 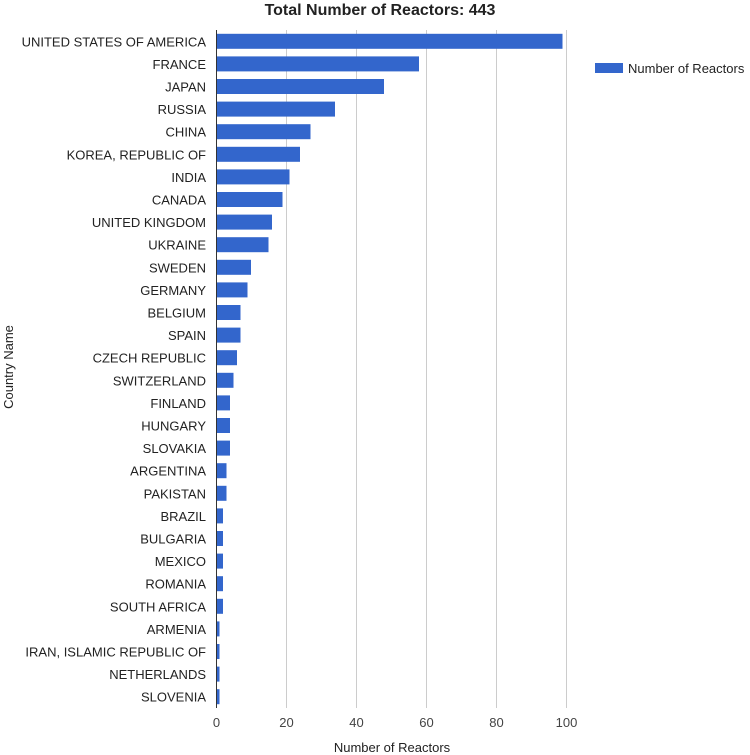 What do you see at coordinates (136, 154) in the screenshot?
I see `category-label: KOREA, REPUBLIC OF` at bounding box center [136, 154].